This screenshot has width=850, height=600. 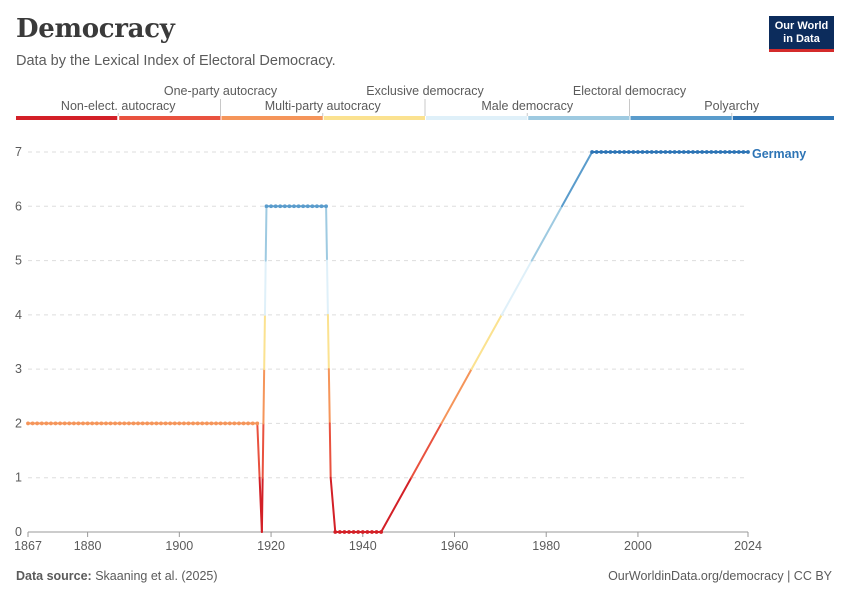 What do you see at coordinates (18, 532) in the screenshot?
I see `y-tick-label-0: 0` at bounding box center [18, 532].